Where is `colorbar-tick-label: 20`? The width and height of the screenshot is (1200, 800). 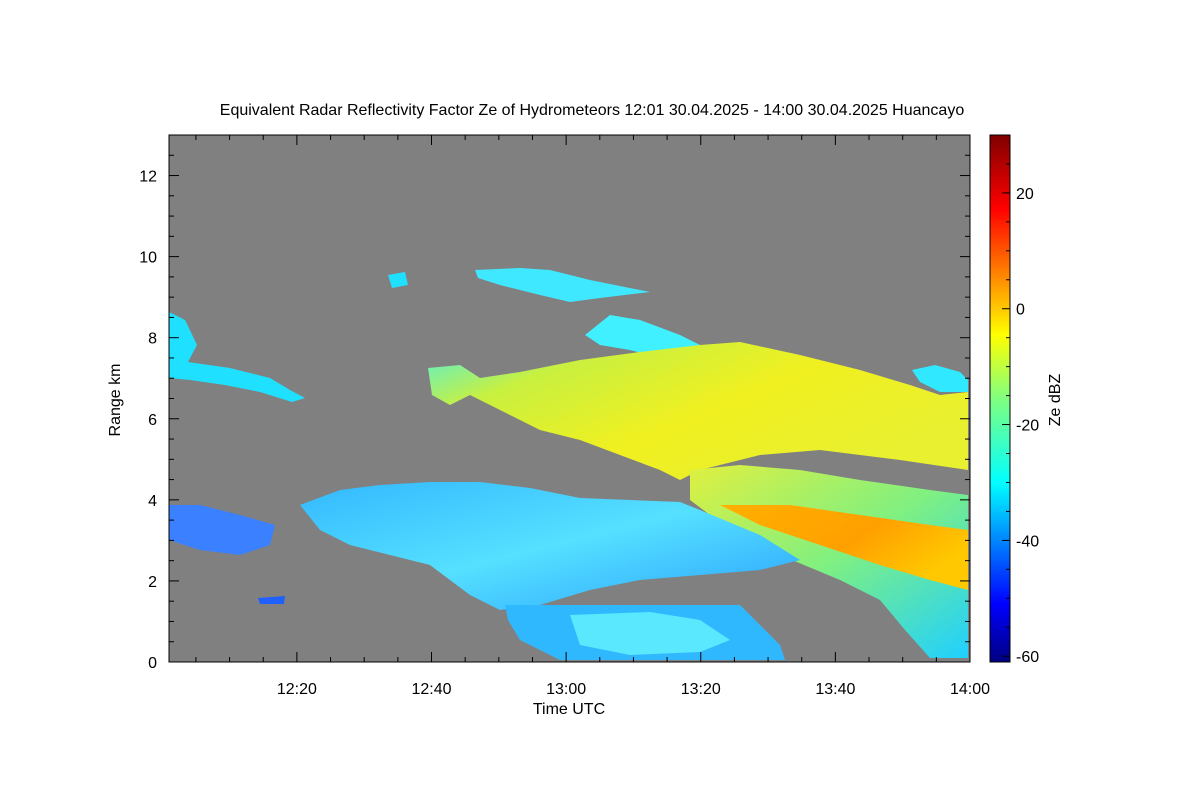
colorbar-tick-label: 20 is located at coordinates (1025, 194).